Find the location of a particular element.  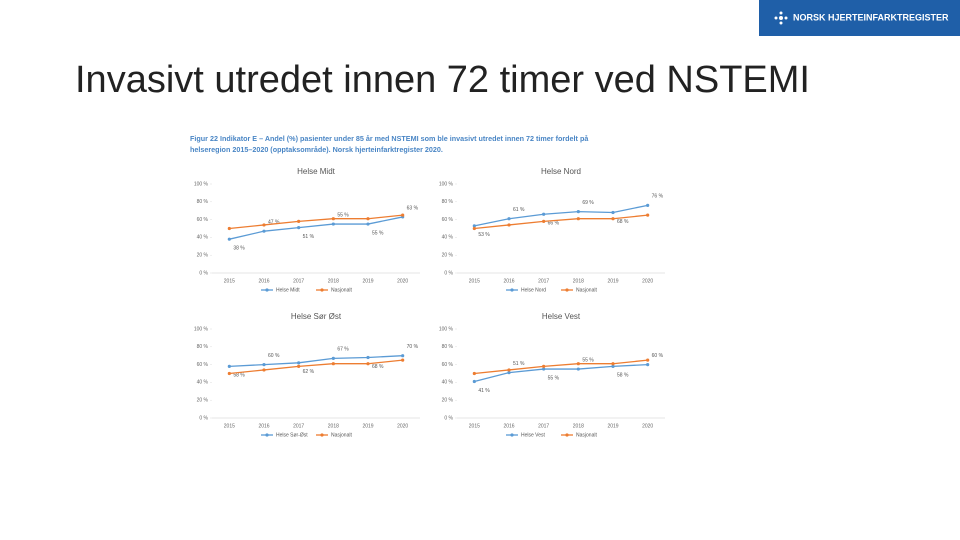

data-label: 66 % is located at coordinates (554, 224).